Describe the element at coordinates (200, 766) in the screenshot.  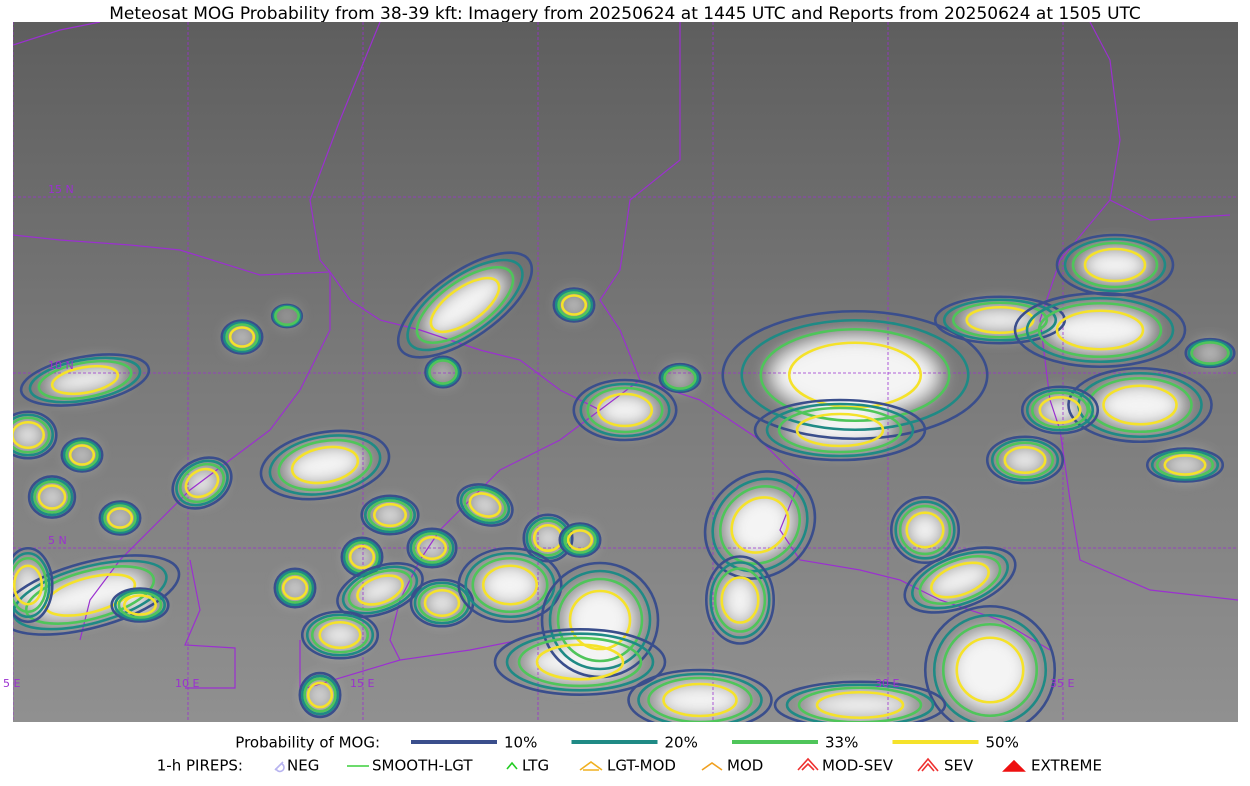
I see `legend-heading: 1-h PIREPS:` at that location.